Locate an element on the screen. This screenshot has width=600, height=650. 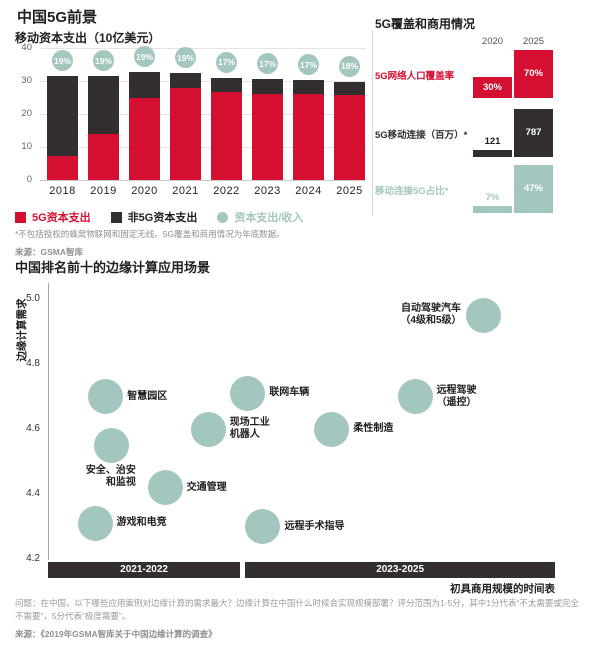
legend-item-non5g-capex: 非5G资本支出 is located at coordinates (154, 217).